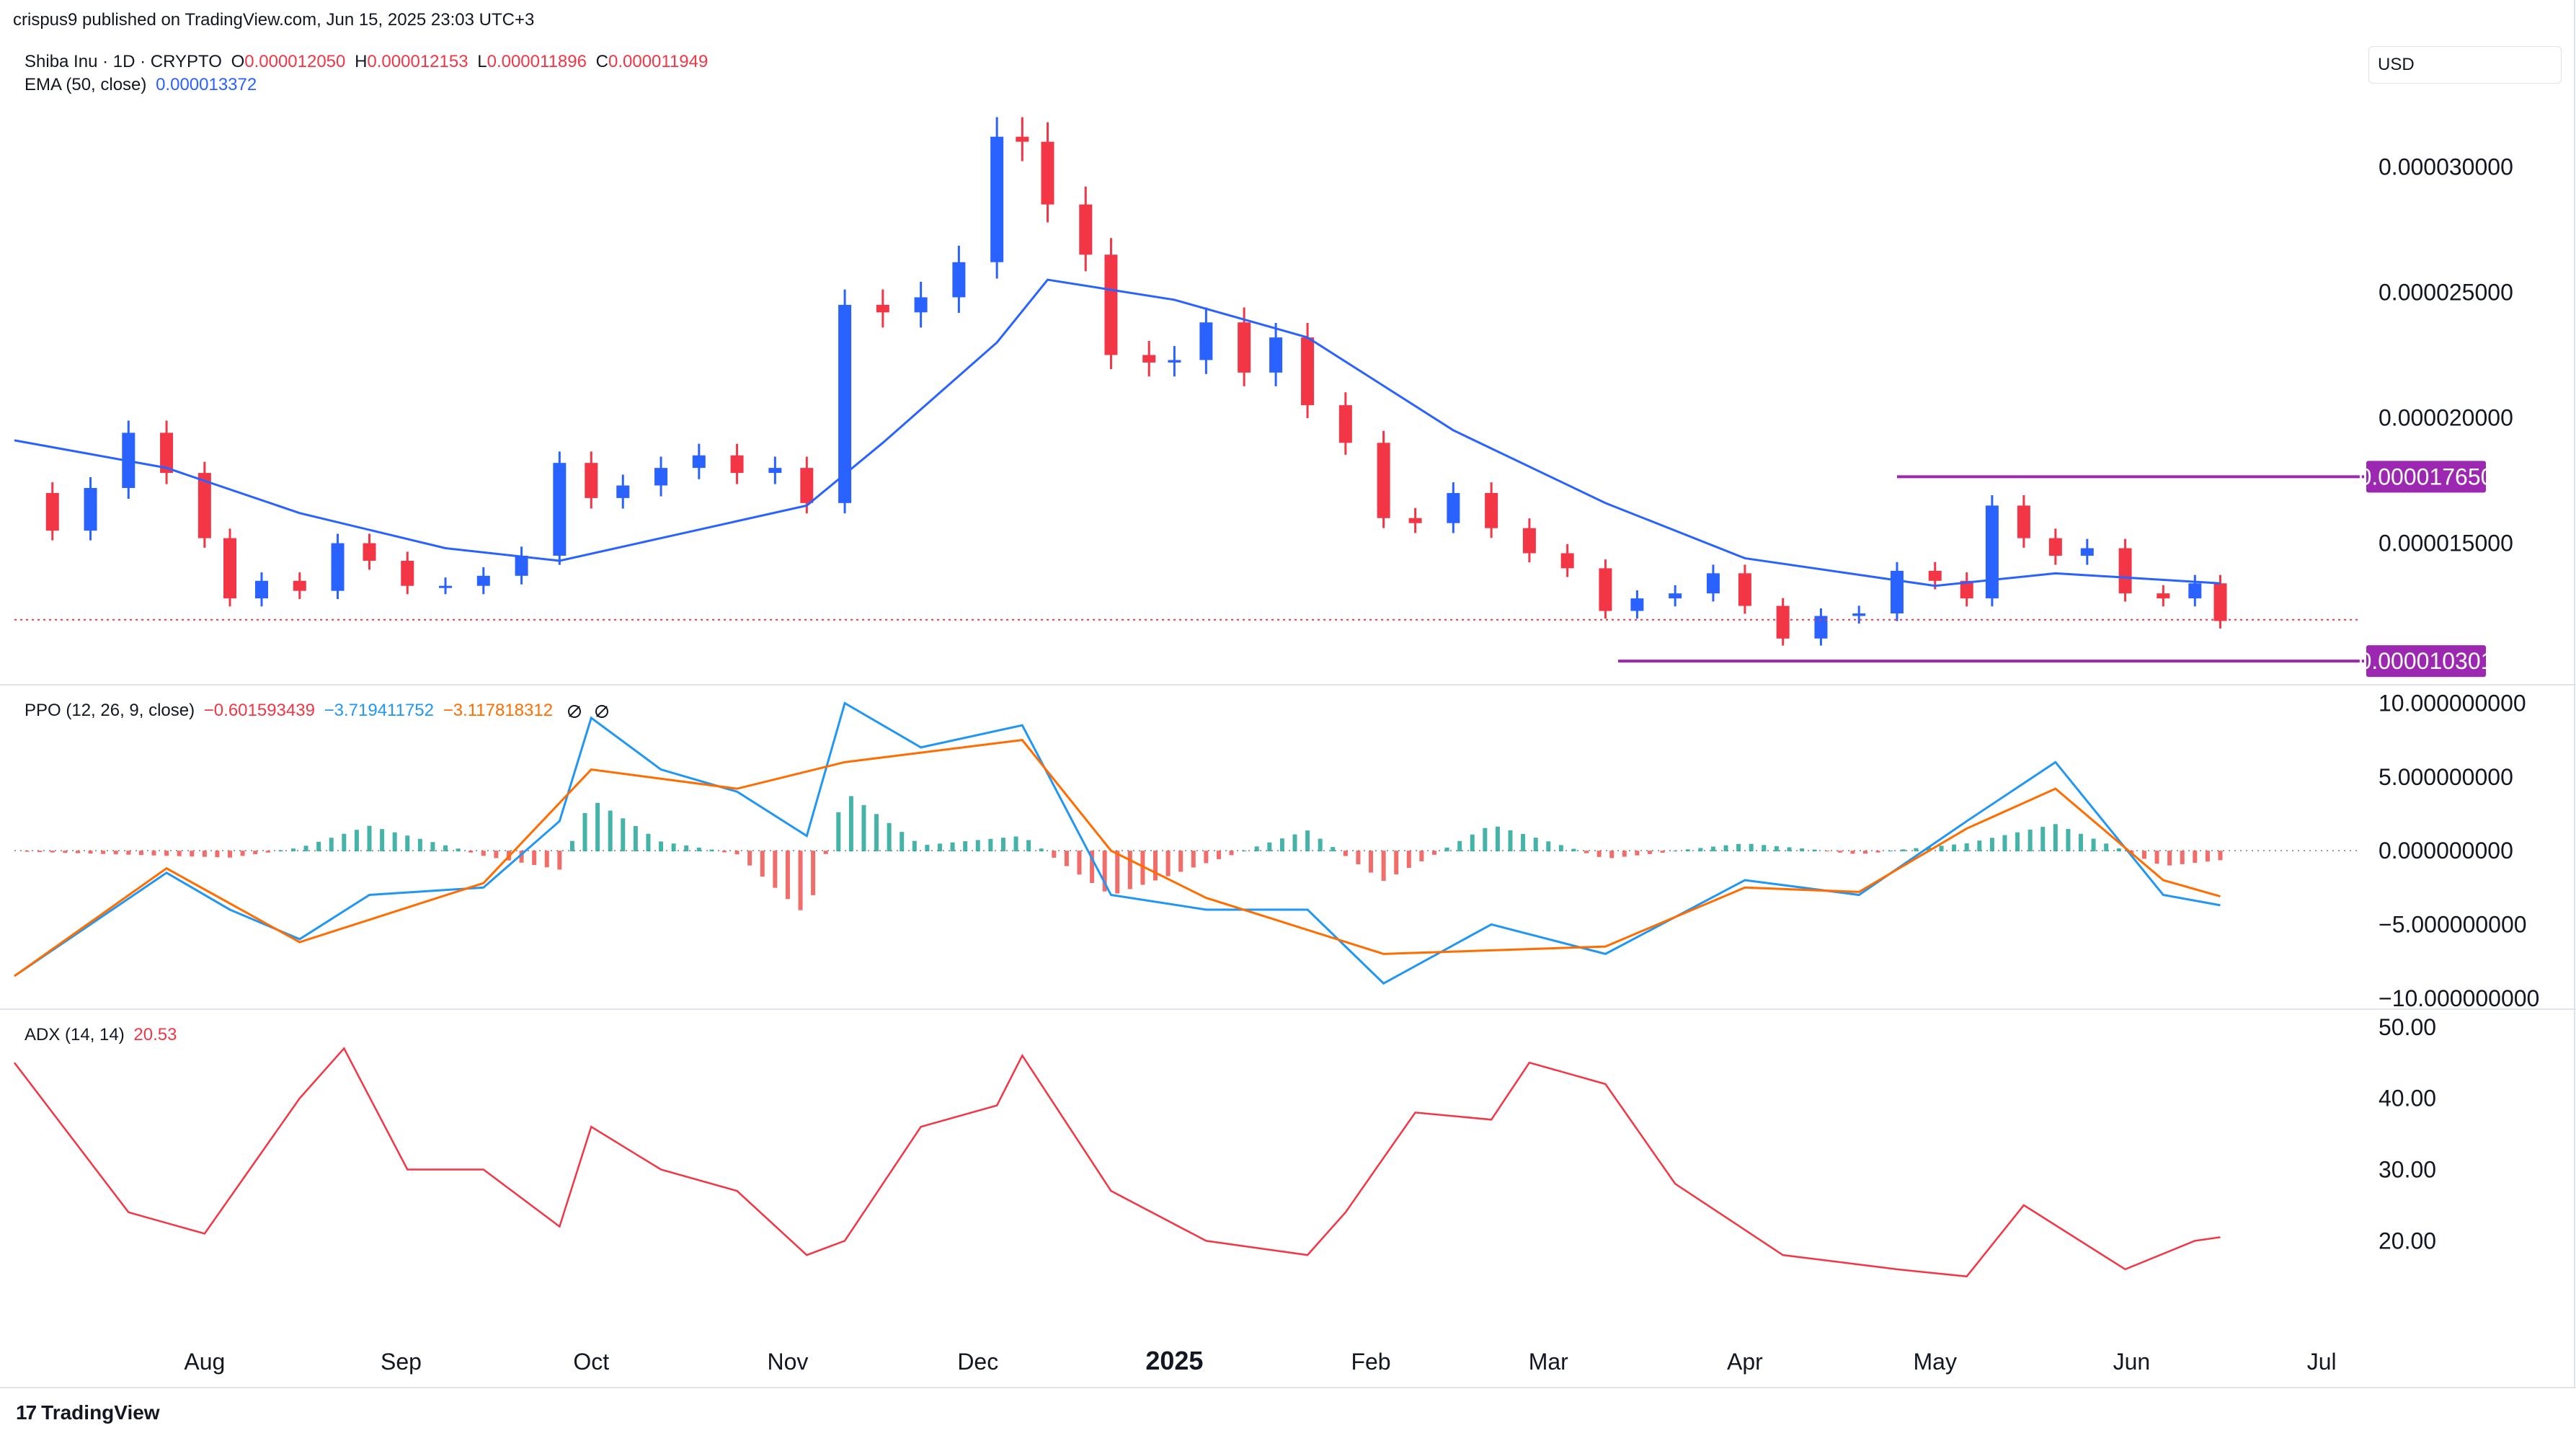 The image size is (2576, 1433). What do you see at coordinates (380, 710) in the screenshot?
I see `ppo-value-2: −3.719411752` at bounding box center [380, 710].